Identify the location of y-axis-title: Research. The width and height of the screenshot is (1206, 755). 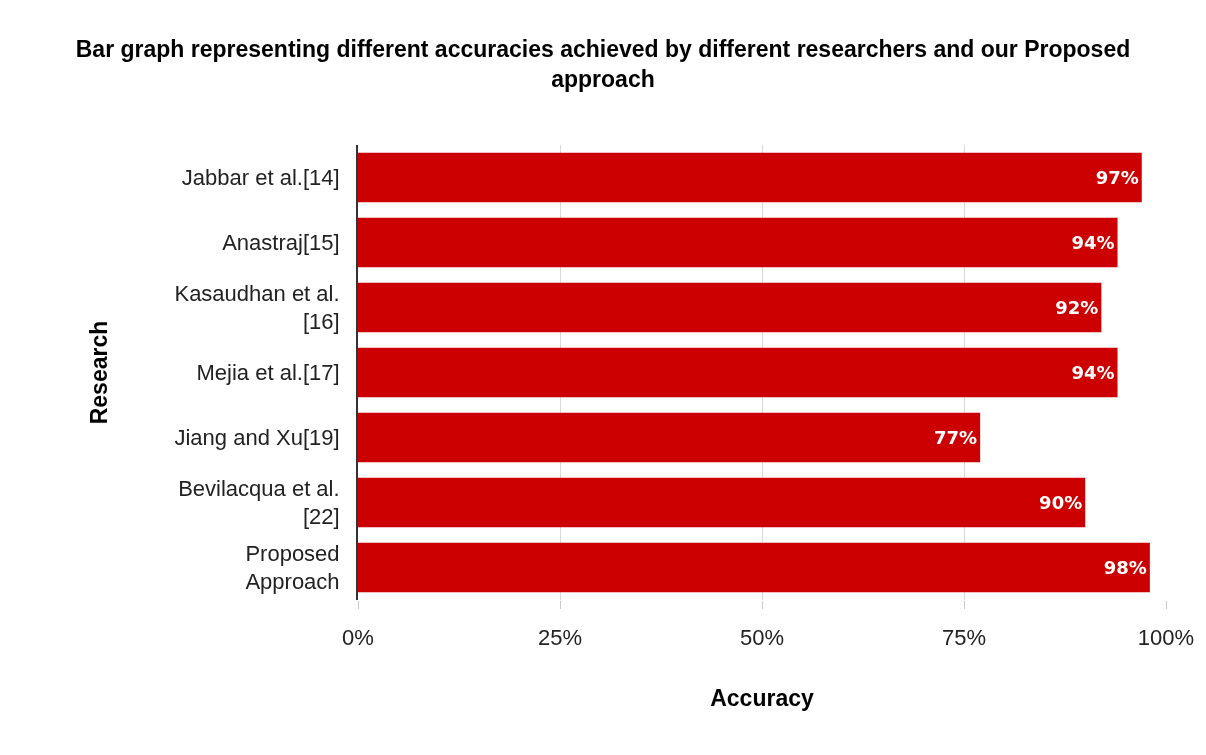
(99, 372).